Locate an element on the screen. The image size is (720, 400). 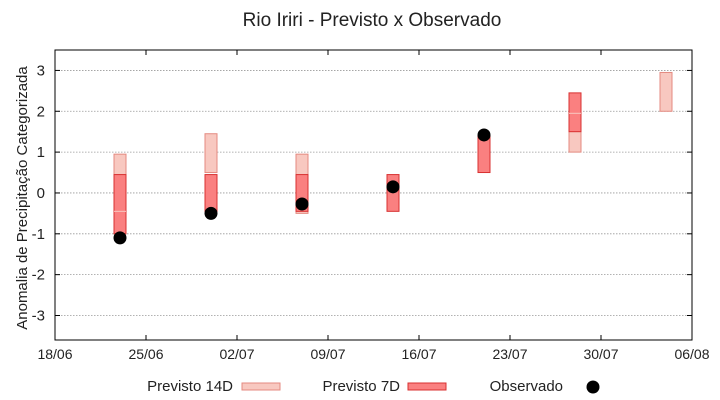
y-tick-label: 2 is located at coordinates (41, 111).